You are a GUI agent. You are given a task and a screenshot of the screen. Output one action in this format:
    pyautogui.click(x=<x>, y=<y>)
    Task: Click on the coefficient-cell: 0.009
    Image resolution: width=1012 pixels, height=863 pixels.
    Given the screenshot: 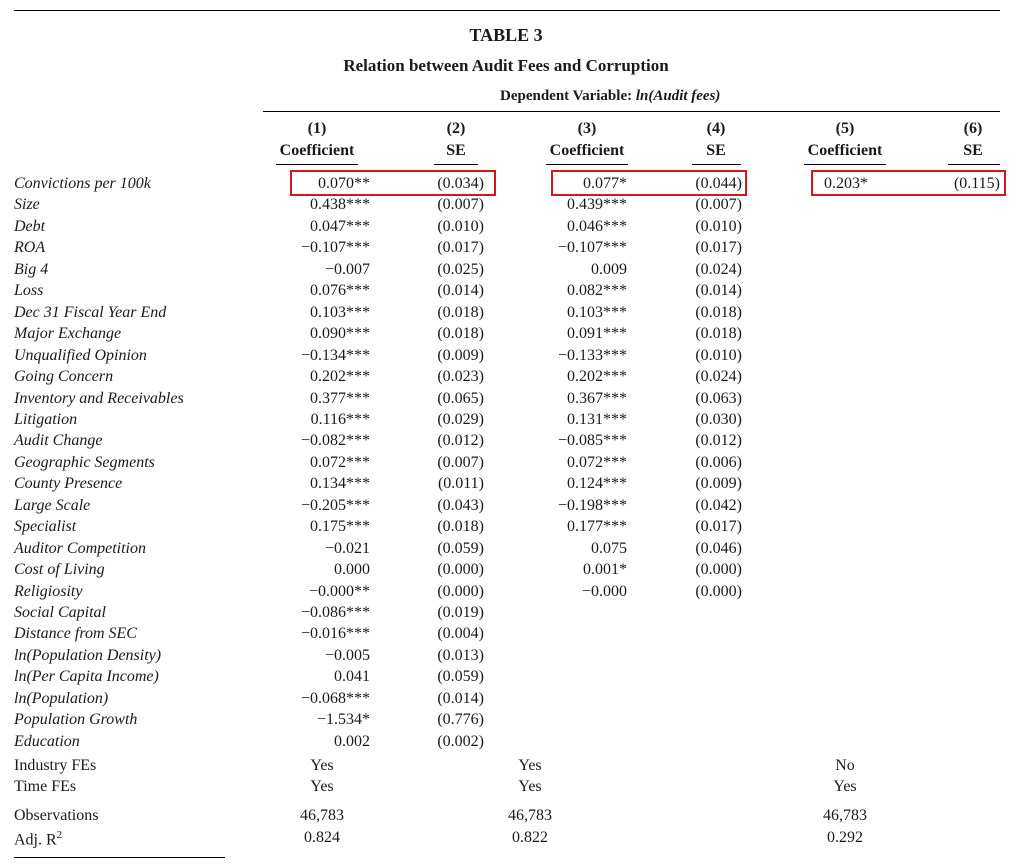 What is the action you would take?
    pyautogui.click(x=609, y=269)
    